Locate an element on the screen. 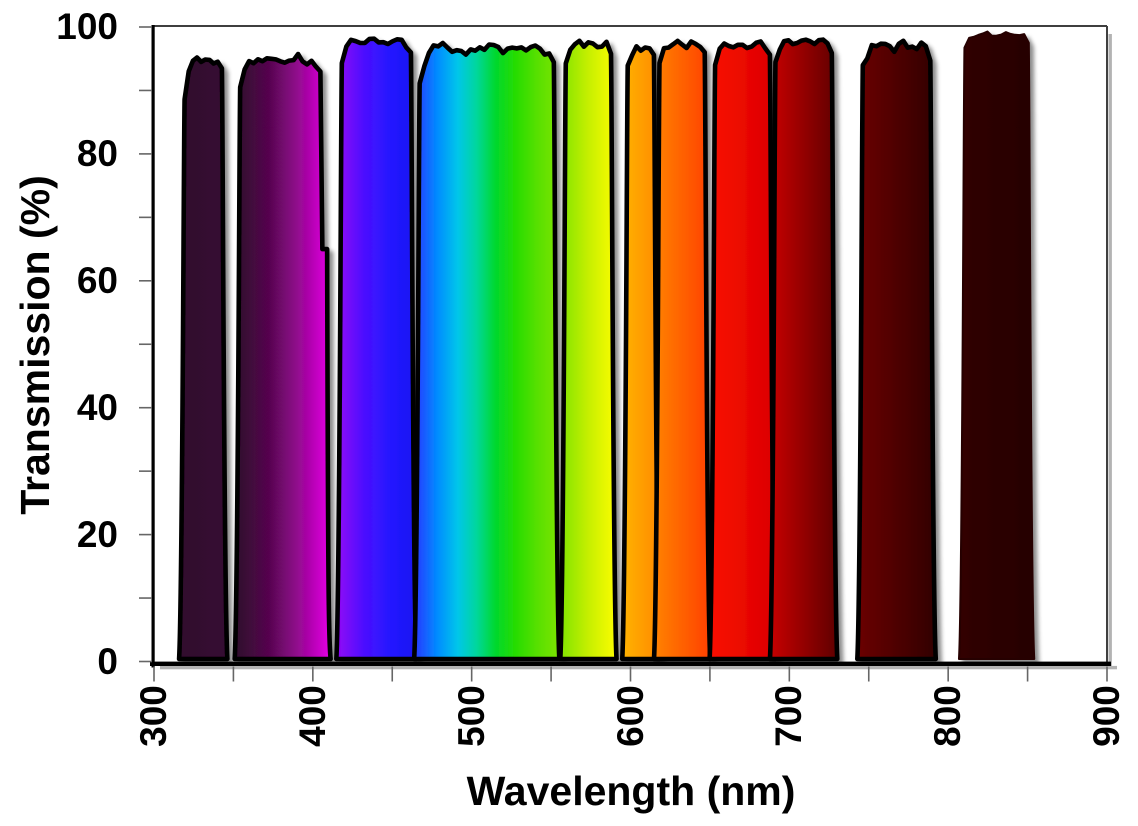 Image resolution: width=1138 pixels, height=826 pixels. x-tick-label-900: 900 is located at coordinates (1106, 716).